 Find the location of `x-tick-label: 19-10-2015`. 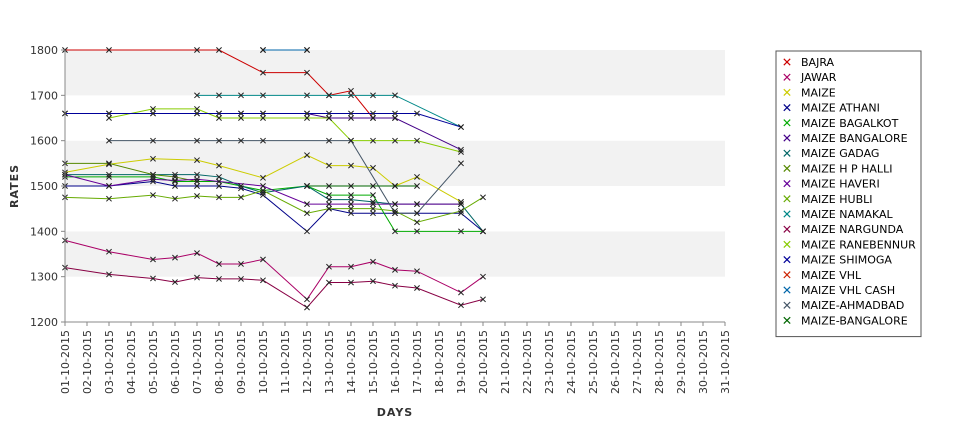

x-tick-label: 19-10-2015 is located at coordinates (461, 362).